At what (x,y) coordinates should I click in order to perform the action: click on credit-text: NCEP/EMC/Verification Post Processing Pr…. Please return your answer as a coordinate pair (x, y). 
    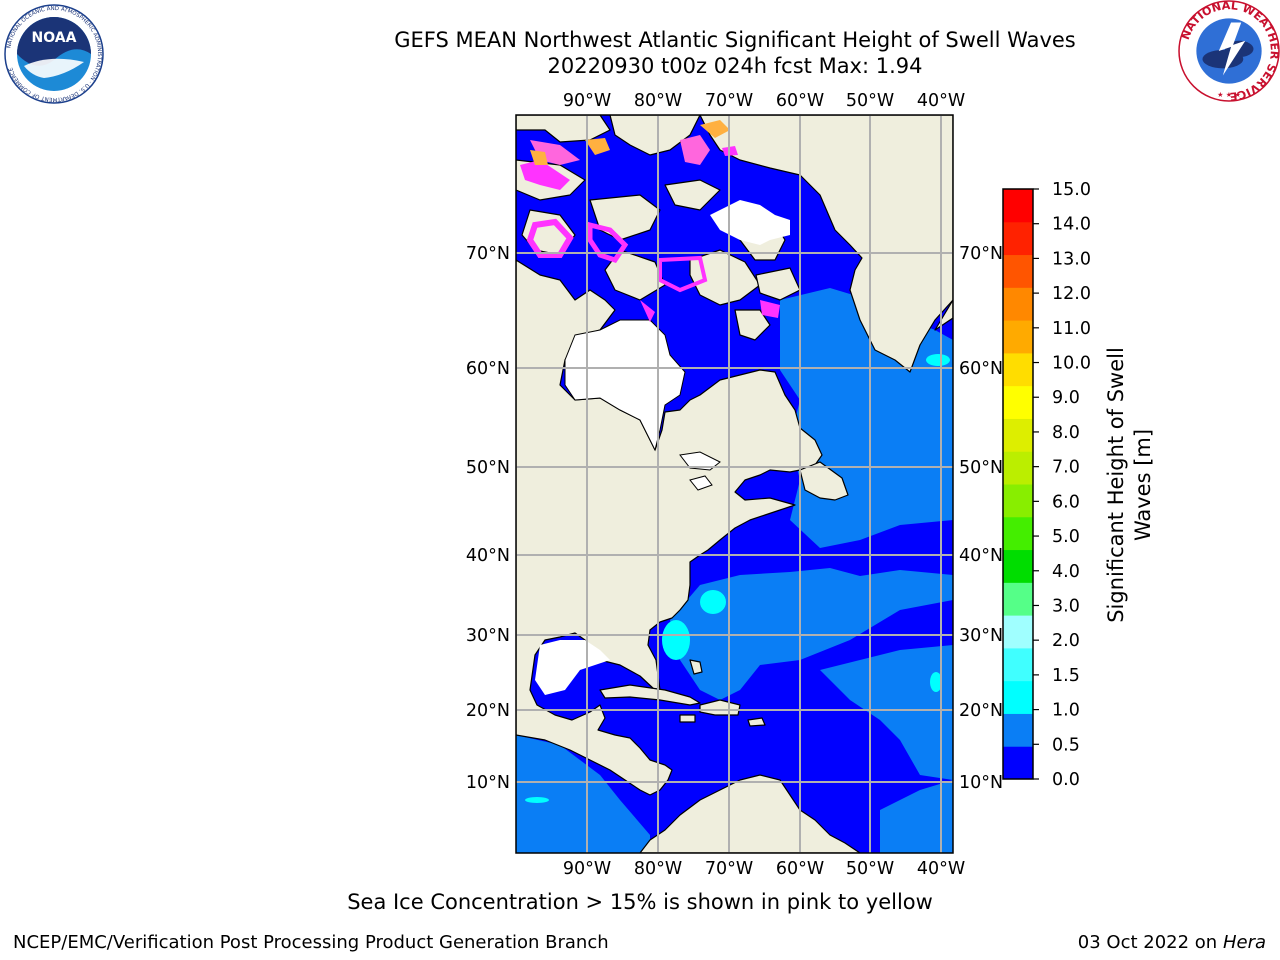
    Looking at the image, I should click on (311, 942).